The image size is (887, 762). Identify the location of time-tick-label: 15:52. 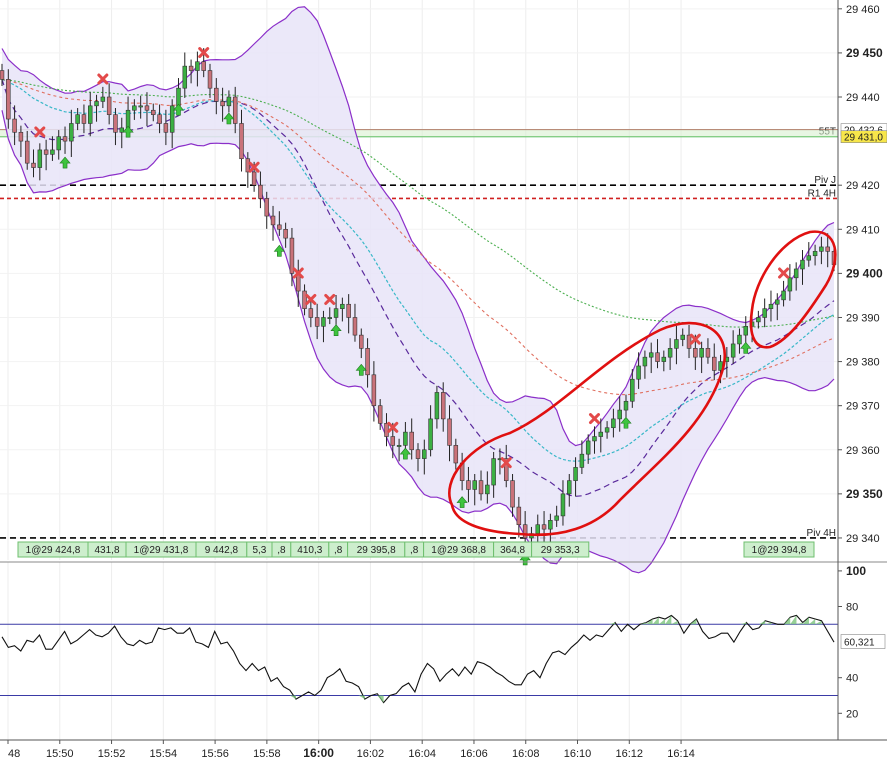
(112, 754).